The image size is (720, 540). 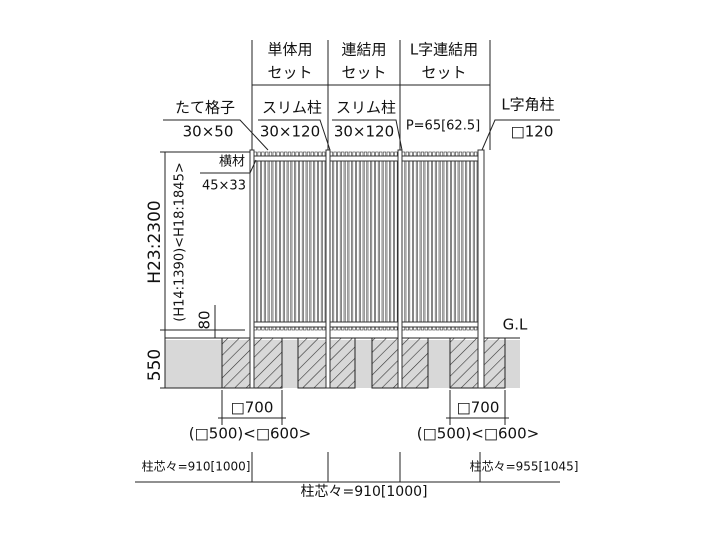 What do you see at coordinates (155, 241) in the screenshot?
I see `height-main: H23:2300` at bounding box center [155, 241].